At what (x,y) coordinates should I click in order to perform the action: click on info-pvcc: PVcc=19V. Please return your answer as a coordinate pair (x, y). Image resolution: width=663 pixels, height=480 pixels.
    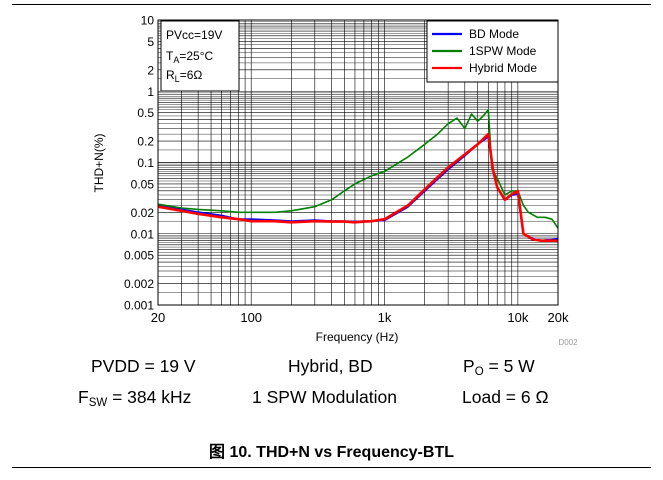
    Looking at the image, I should click on (194, 35).